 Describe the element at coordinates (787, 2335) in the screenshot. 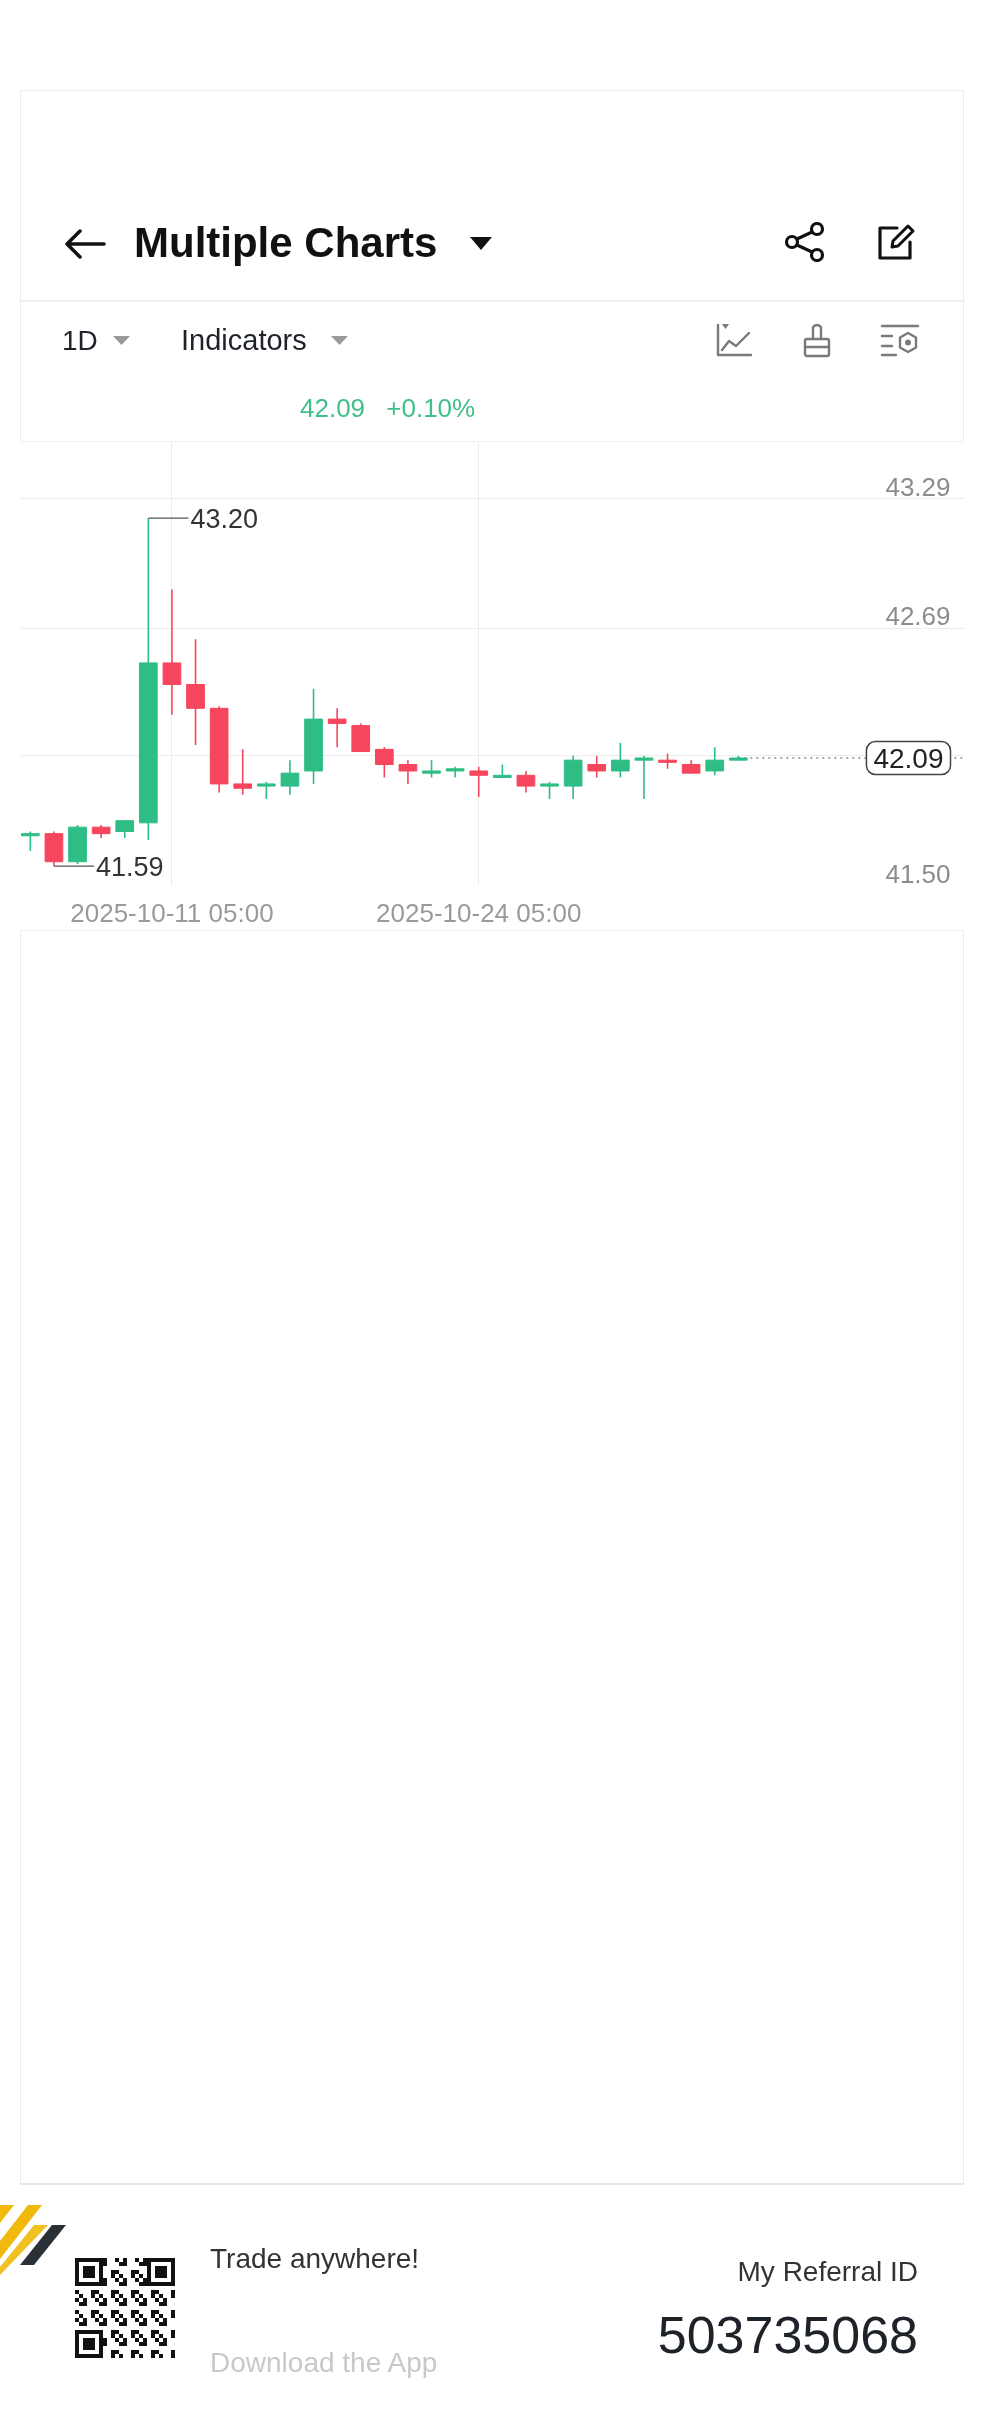

I see `text: 503735068` at that location.